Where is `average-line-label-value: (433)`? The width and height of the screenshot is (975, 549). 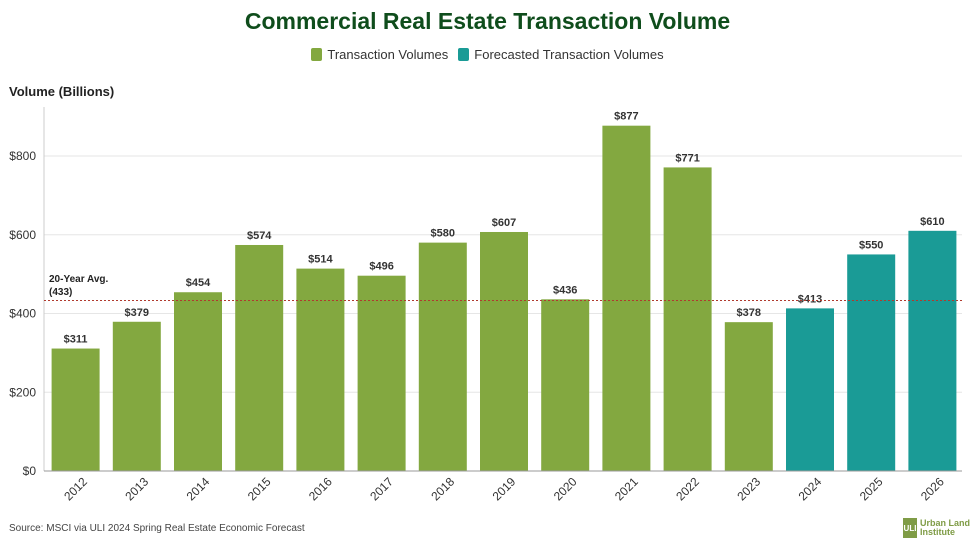
average-line-label-value: (433) is located at coordinates (61, 292).